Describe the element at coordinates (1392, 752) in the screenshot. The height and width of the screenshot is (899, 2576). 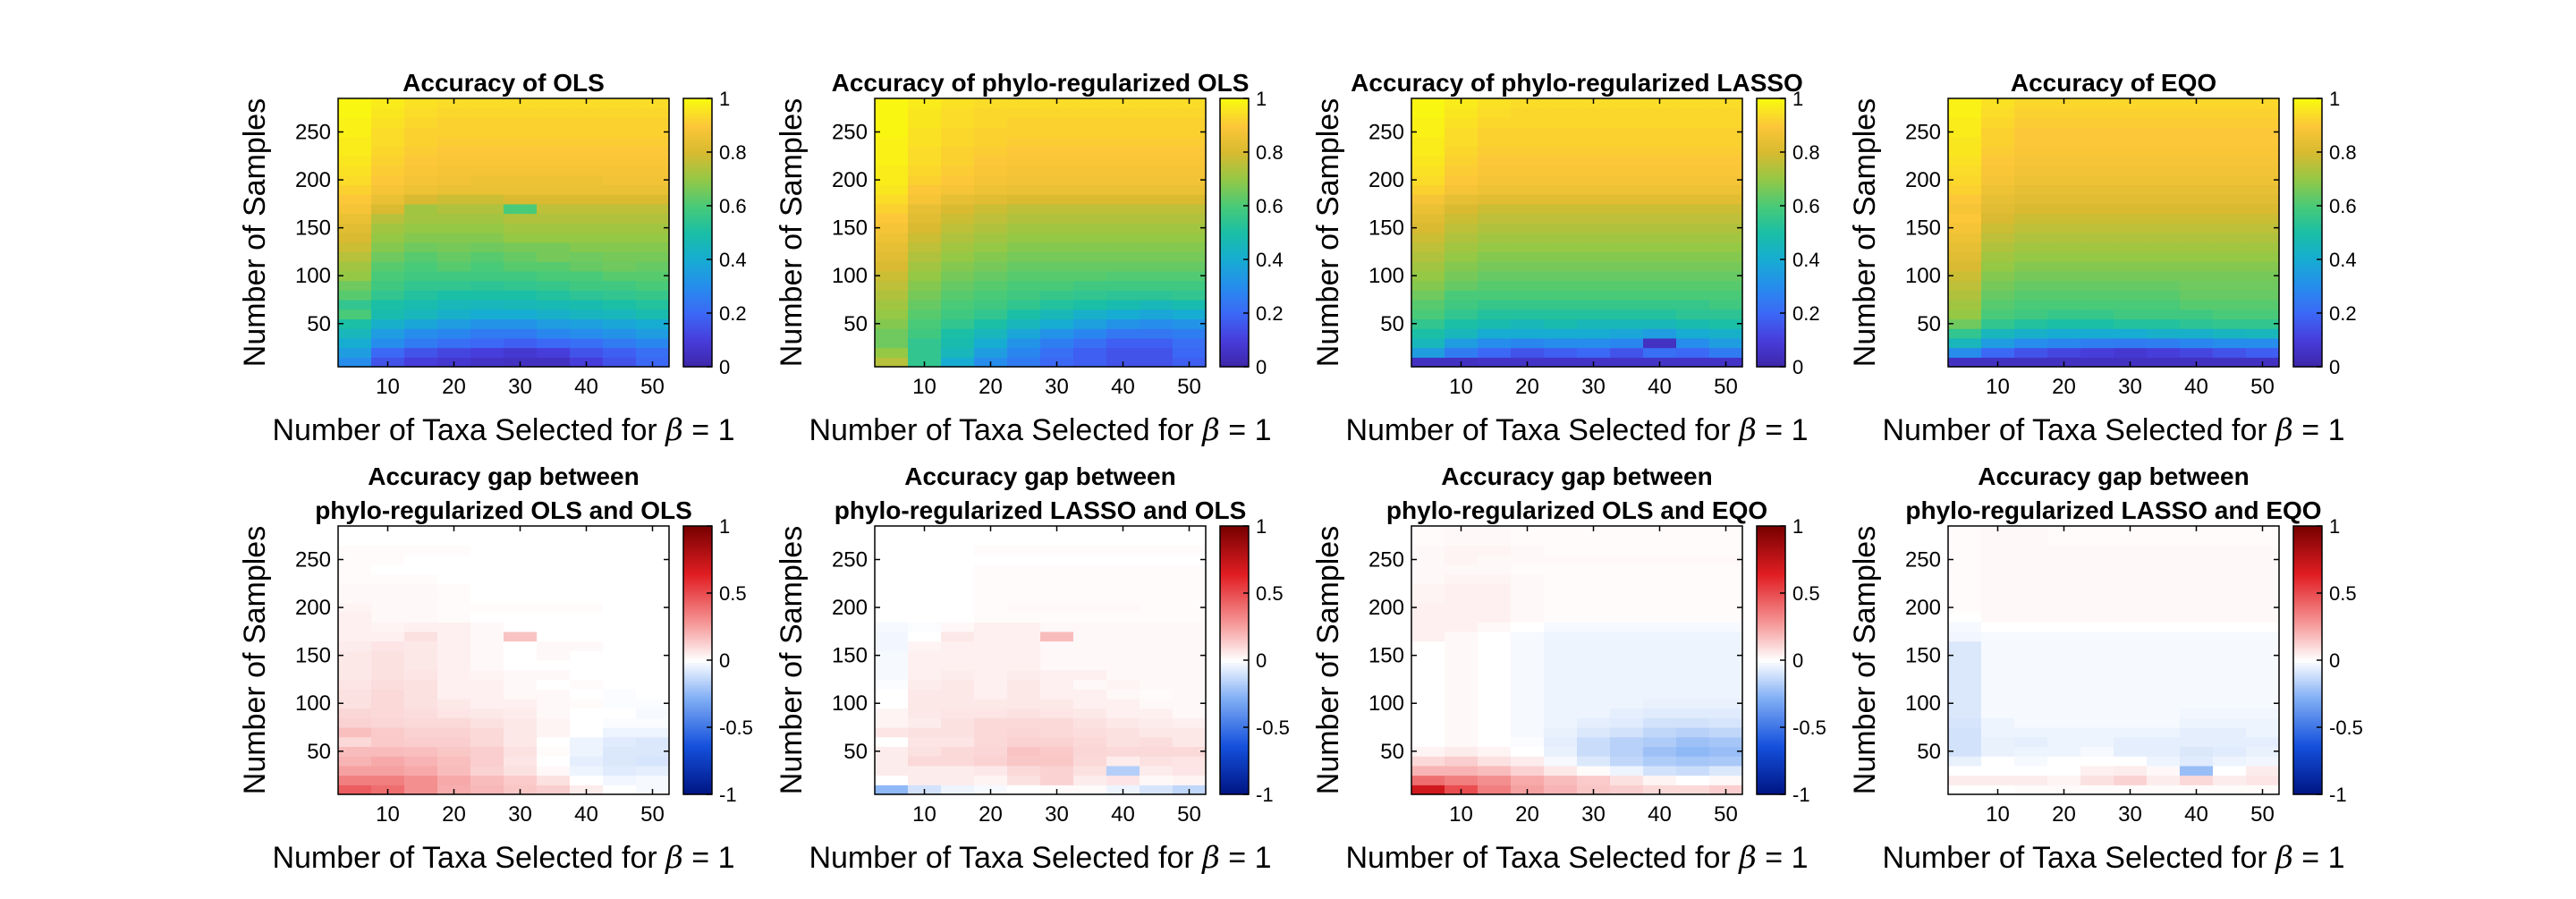
I see `y-tick-label: 50` at that location.